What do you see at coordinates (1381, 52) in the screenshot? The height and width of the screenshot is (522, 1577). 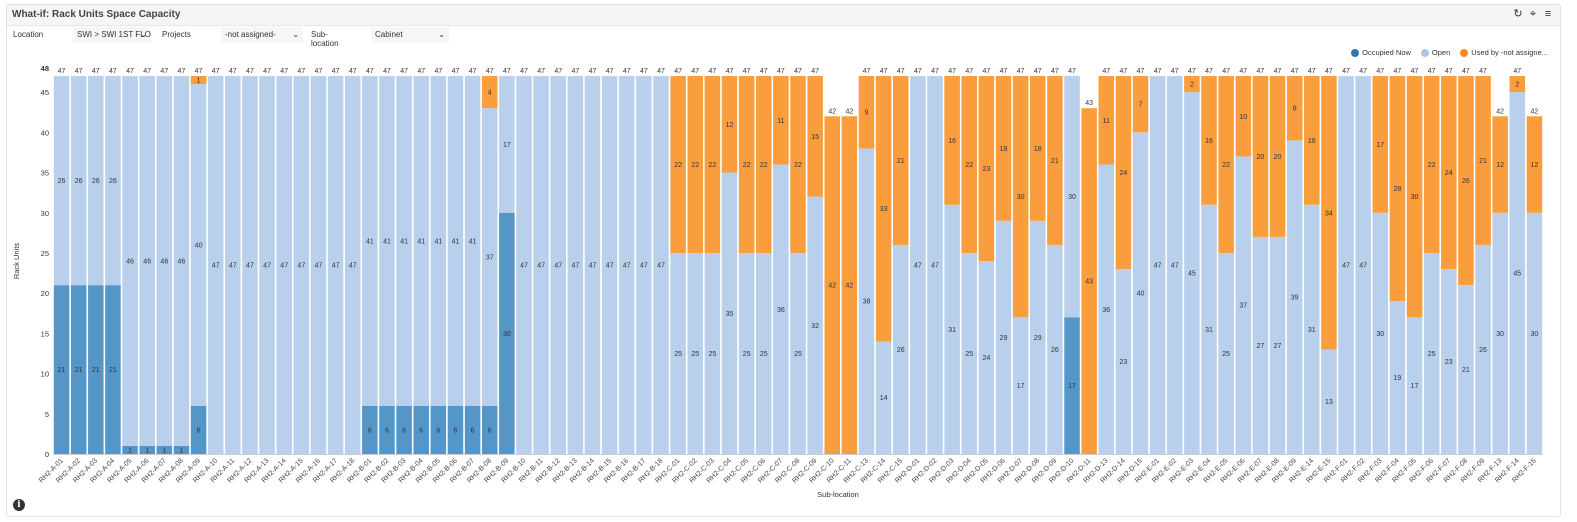 I see `legend-item-occupied: Occupied Now` at bounding box center [1381, 52].